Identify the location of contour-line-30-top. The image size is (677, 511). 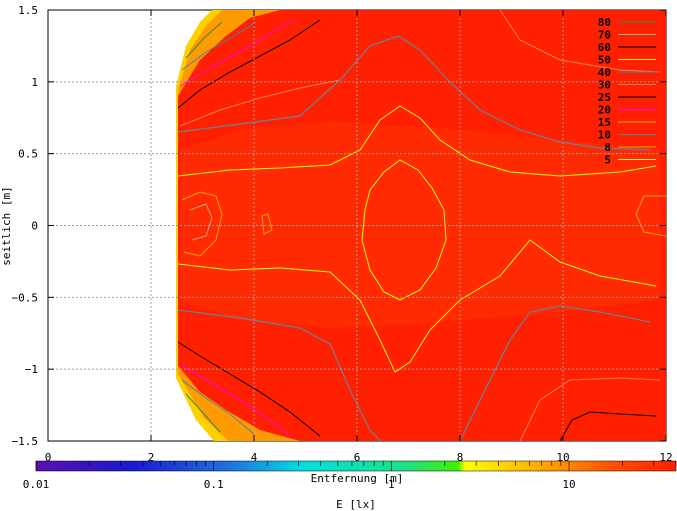
(580, 41).